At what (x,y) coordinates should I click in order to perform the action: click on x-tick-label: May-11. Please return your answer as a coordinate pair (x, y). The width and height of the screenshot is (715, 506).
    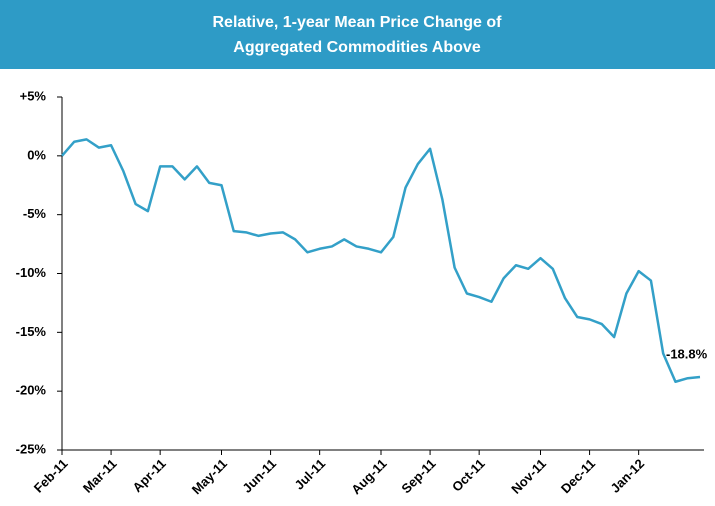
    Looking at the image, I should click on (209, 476).